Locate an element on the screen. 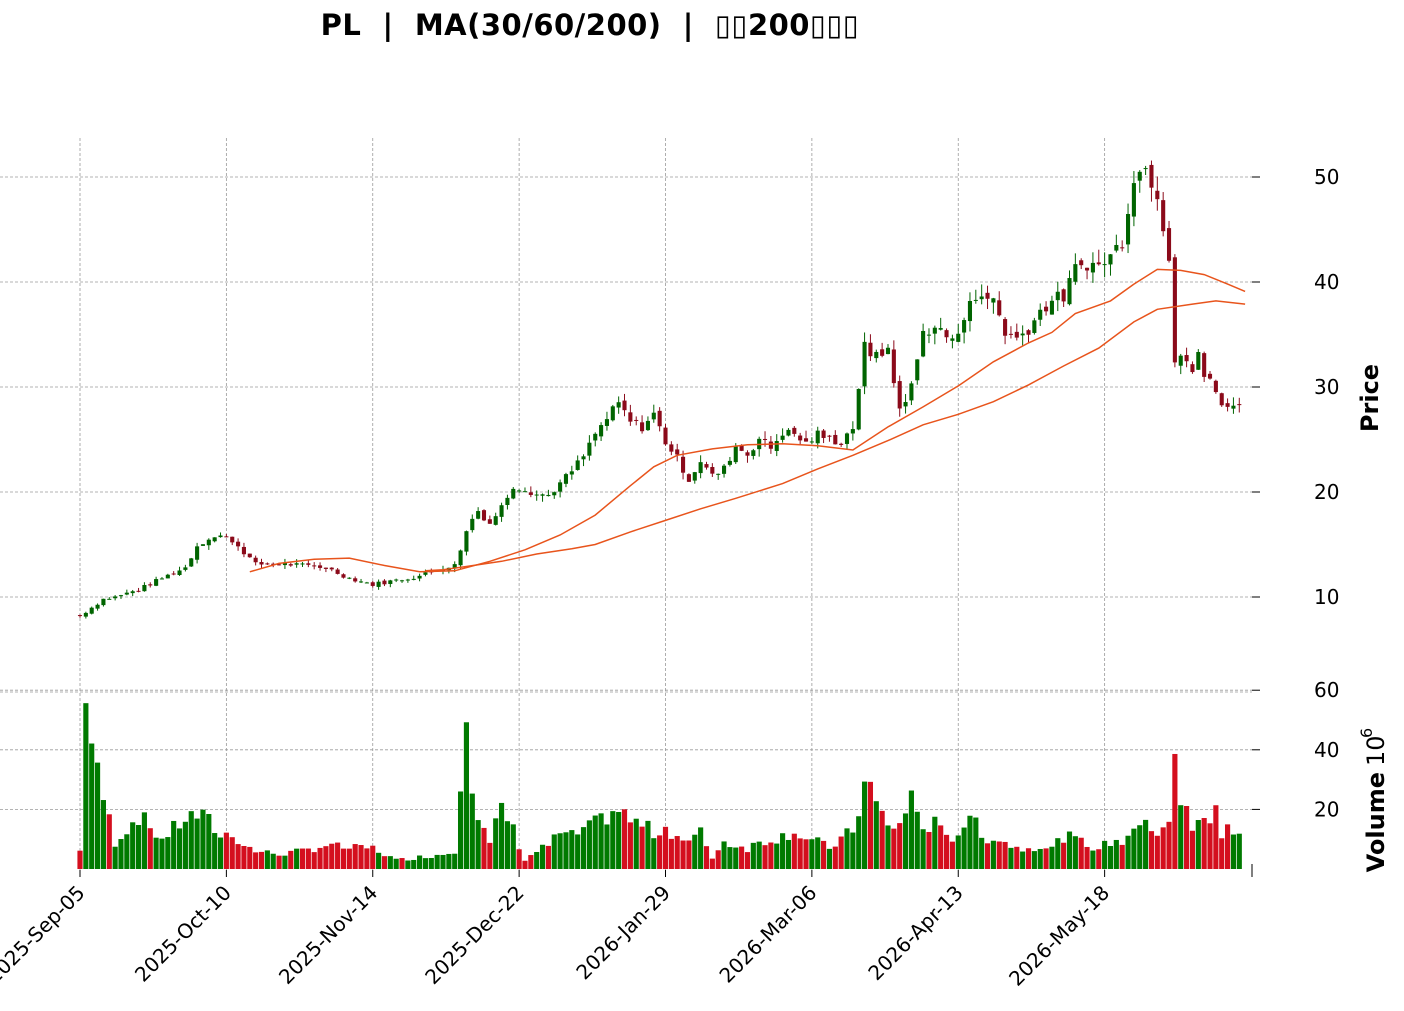 This screenshot has height=1011, width=1404. volume-unit-exponent: 6 is located at coordinates (1366, 733).